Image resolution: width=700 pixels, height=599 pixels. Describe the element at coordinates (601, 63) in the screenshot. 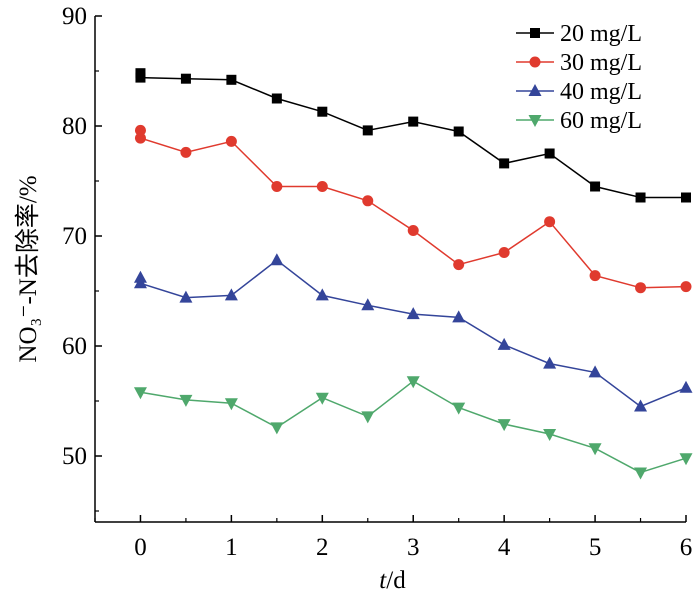

I see `legend-label: 30 mg/L` at that location.